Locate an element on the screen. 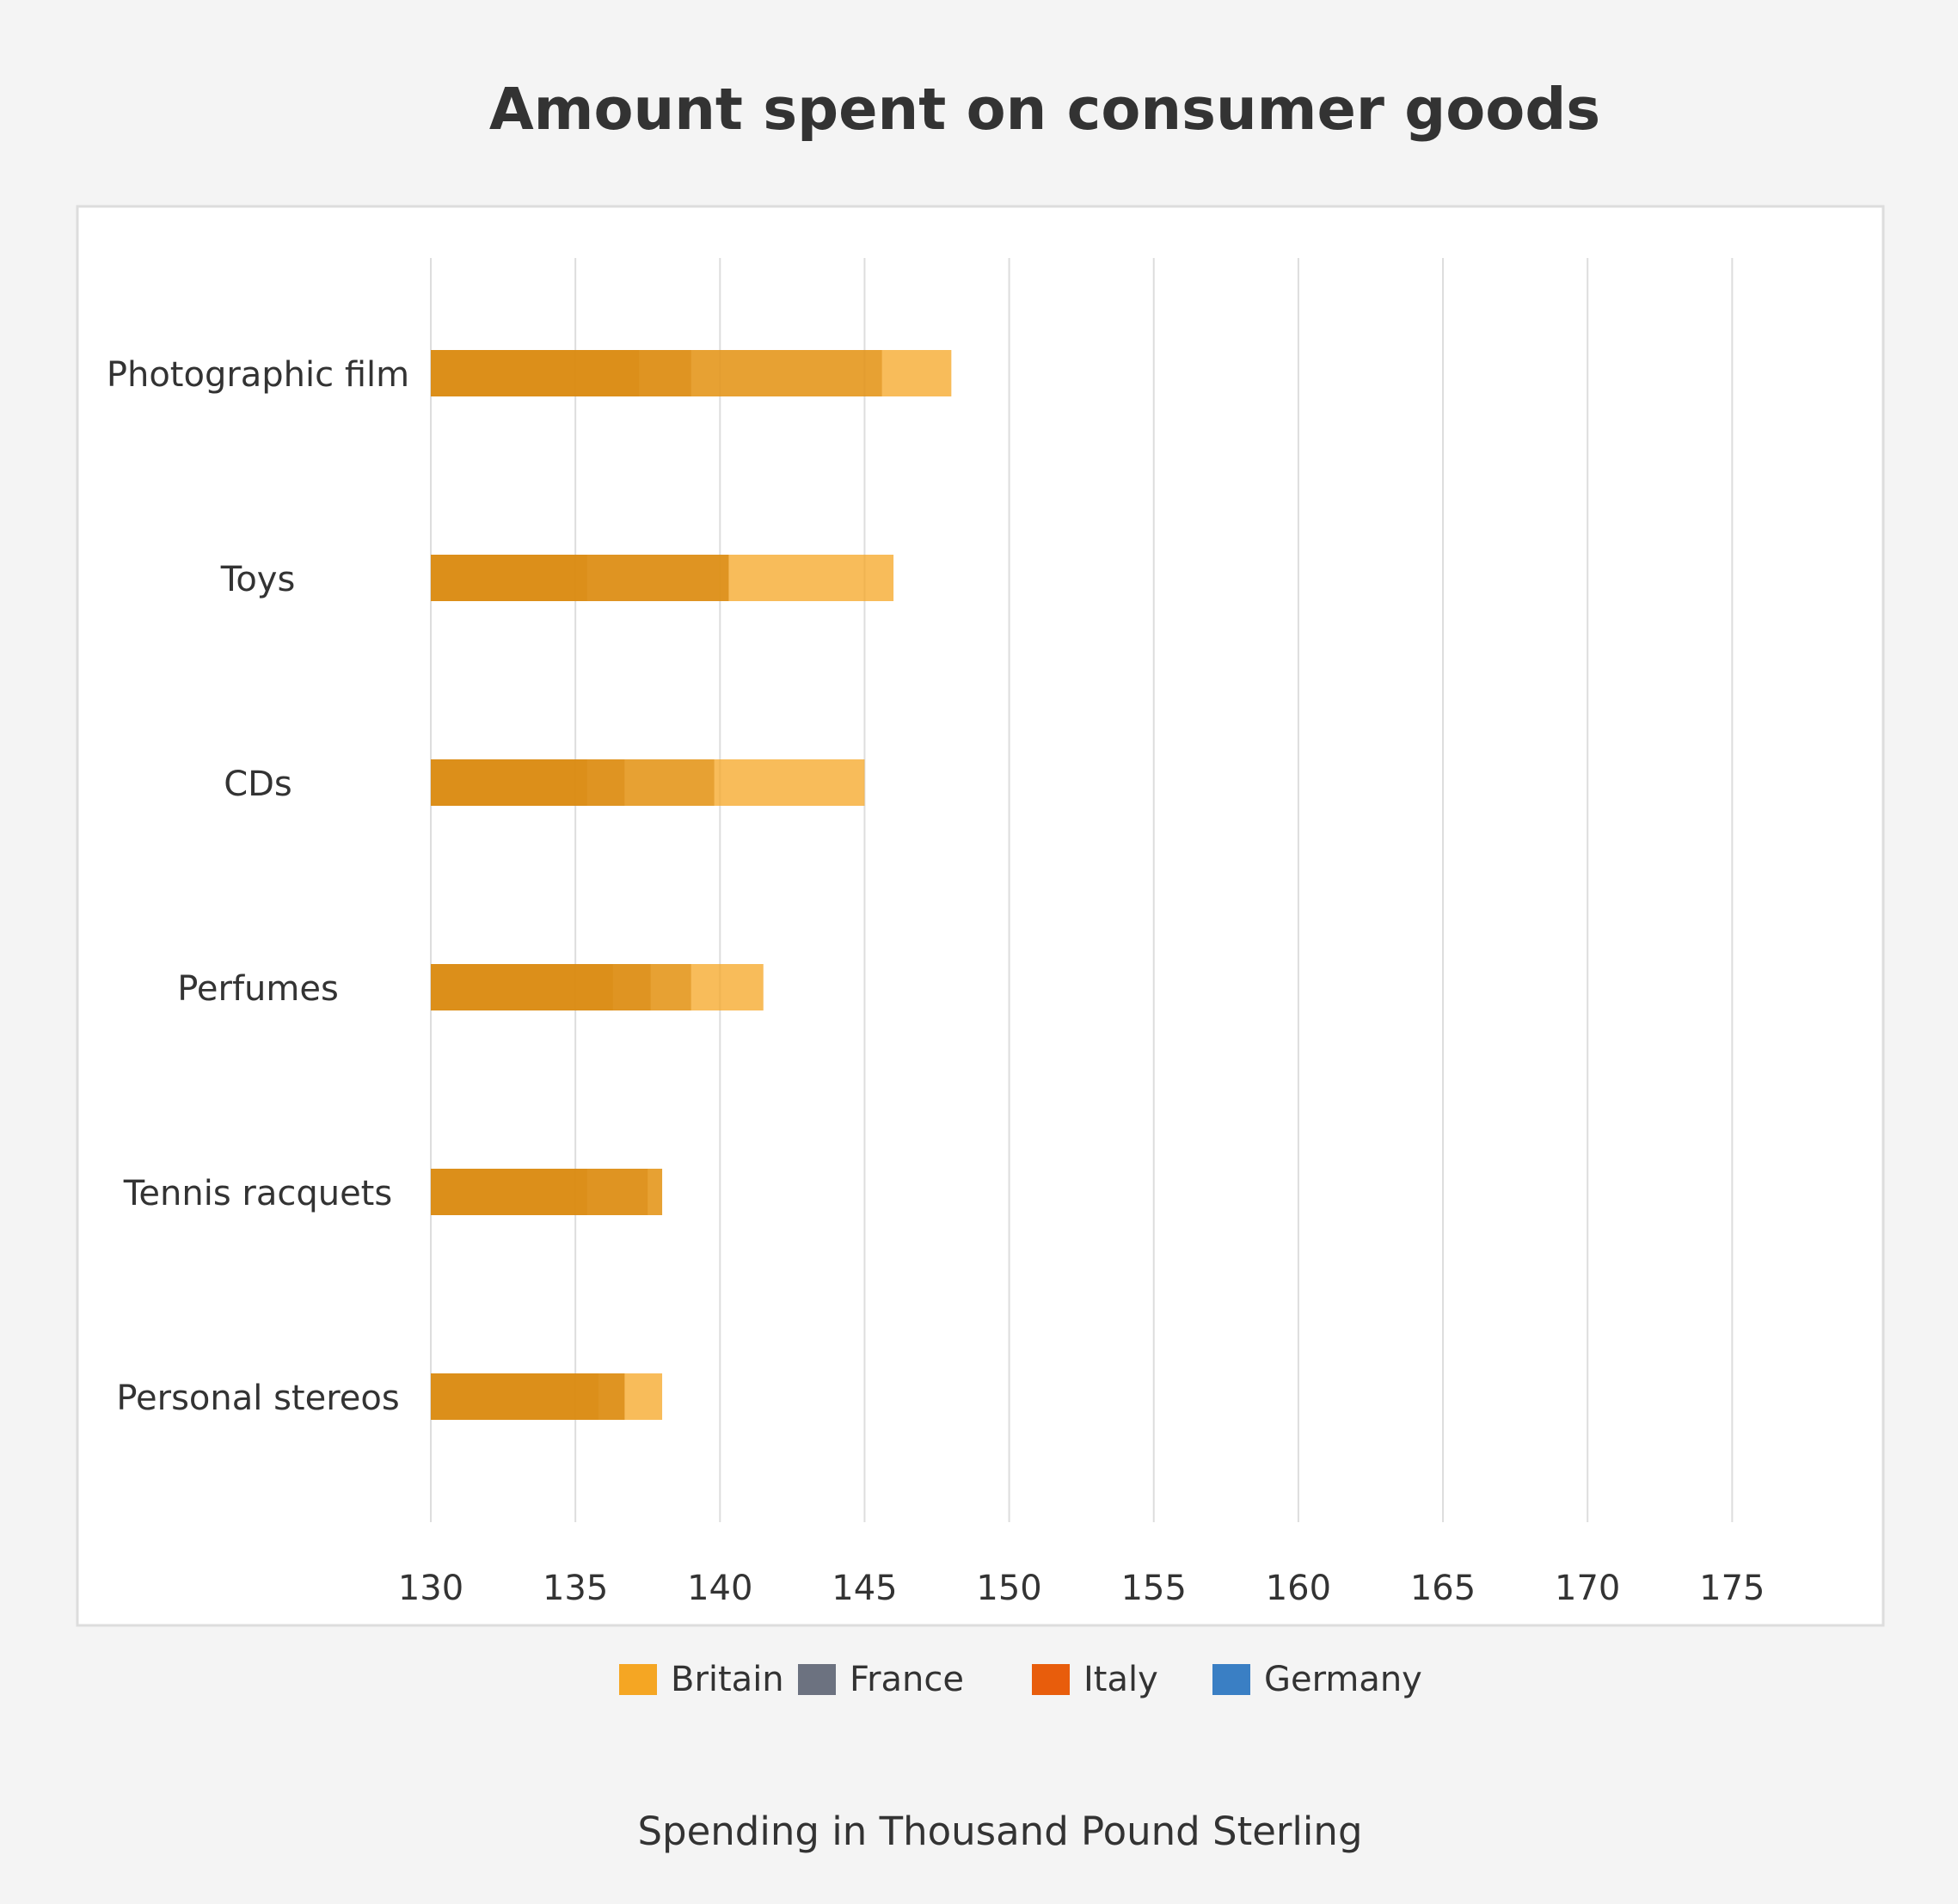 The height and width of the screenshot is (1904, 1958). category-label: CDs is located at coordinates (258, 785).